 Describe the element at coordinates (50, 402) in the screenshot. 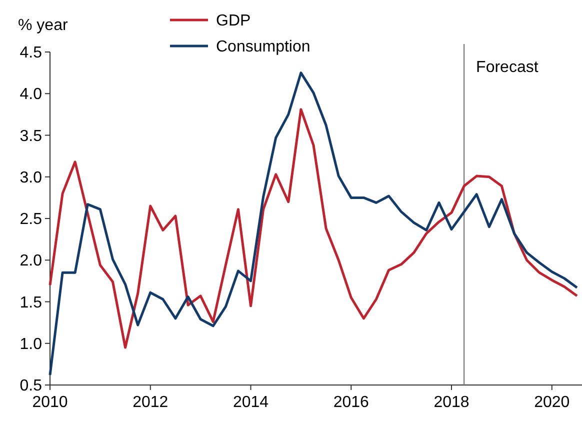

I see `x-tick-label: 2010` at that location.